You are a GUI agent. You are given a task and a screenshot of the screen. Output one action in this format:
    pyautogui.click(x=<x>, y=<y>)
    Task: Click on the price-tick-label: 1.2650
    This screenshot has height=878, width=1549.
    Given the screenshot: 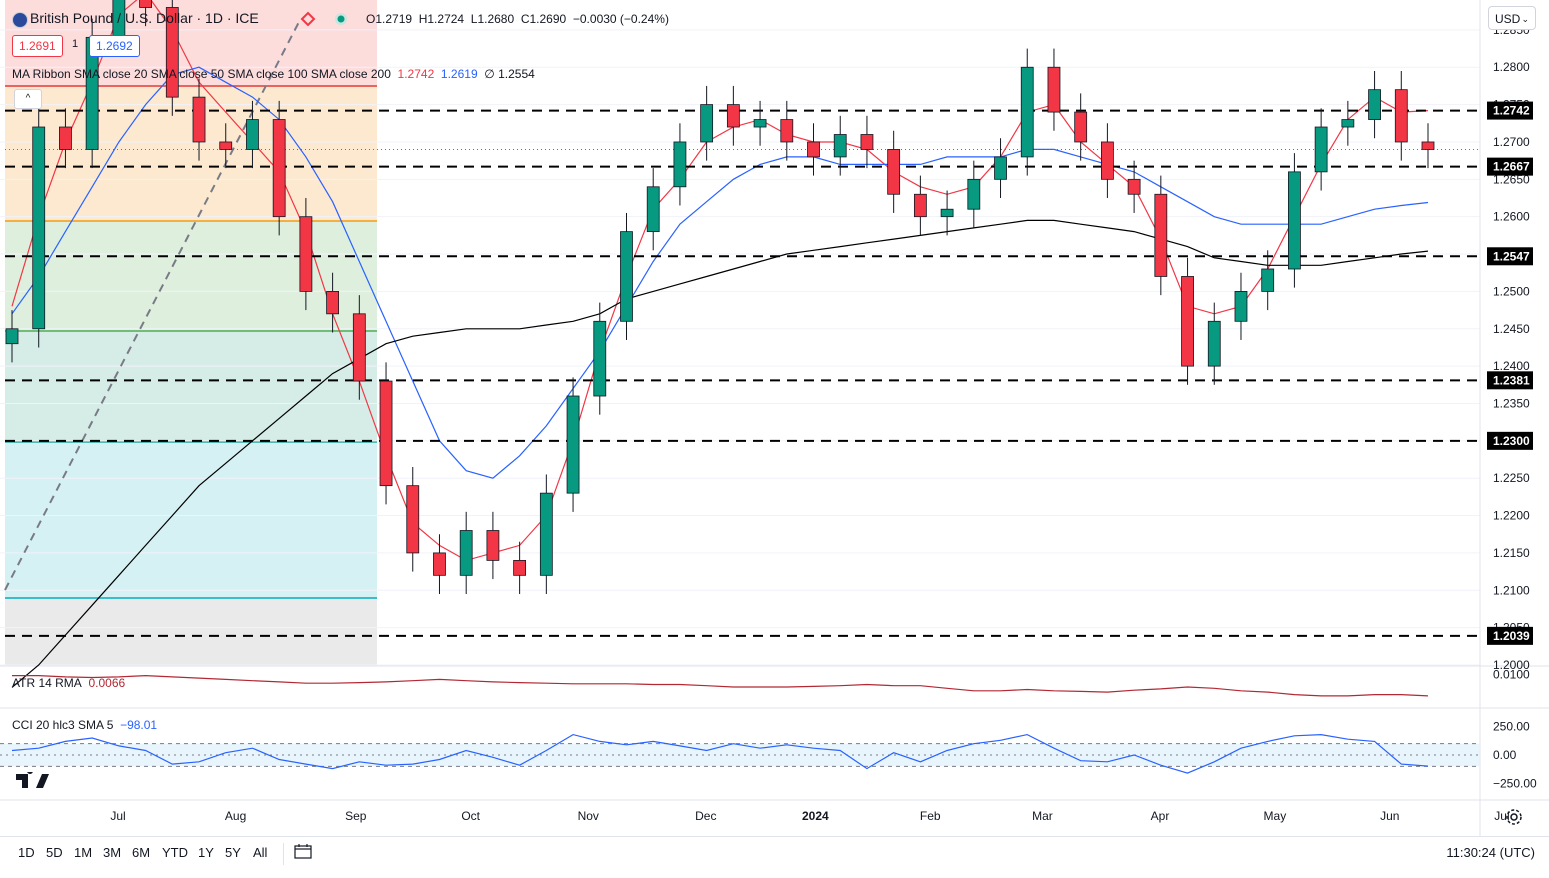 What is the action you would take?
    pyautogui.click(x=1511, y=179)
    